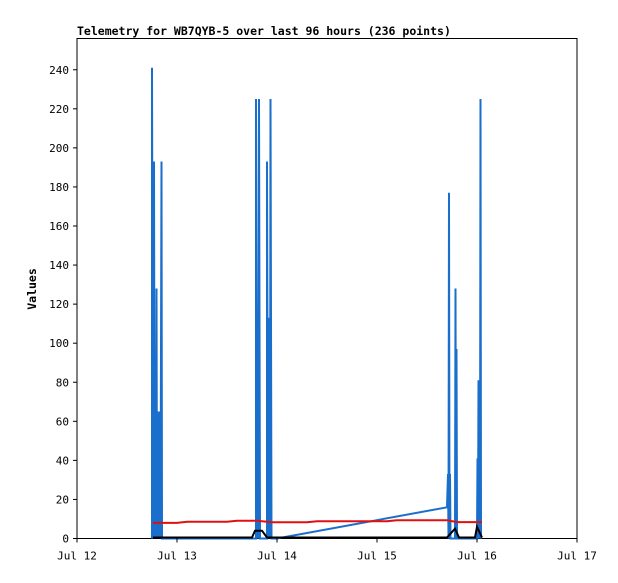  Describe the element at coordinates (59, 109) in the screenshot. I see `y-tick-label: 220` at that location.